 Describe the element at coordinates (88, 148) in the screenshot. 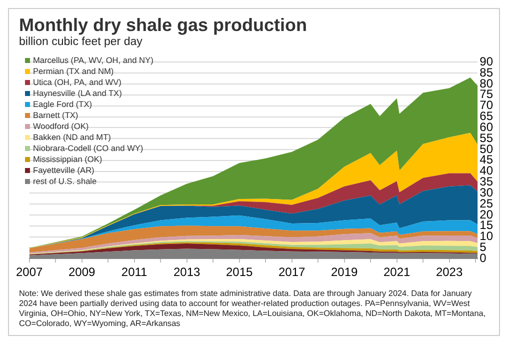

I see `legend-label: Niobrara-Codell (CO and WY)` at that location.